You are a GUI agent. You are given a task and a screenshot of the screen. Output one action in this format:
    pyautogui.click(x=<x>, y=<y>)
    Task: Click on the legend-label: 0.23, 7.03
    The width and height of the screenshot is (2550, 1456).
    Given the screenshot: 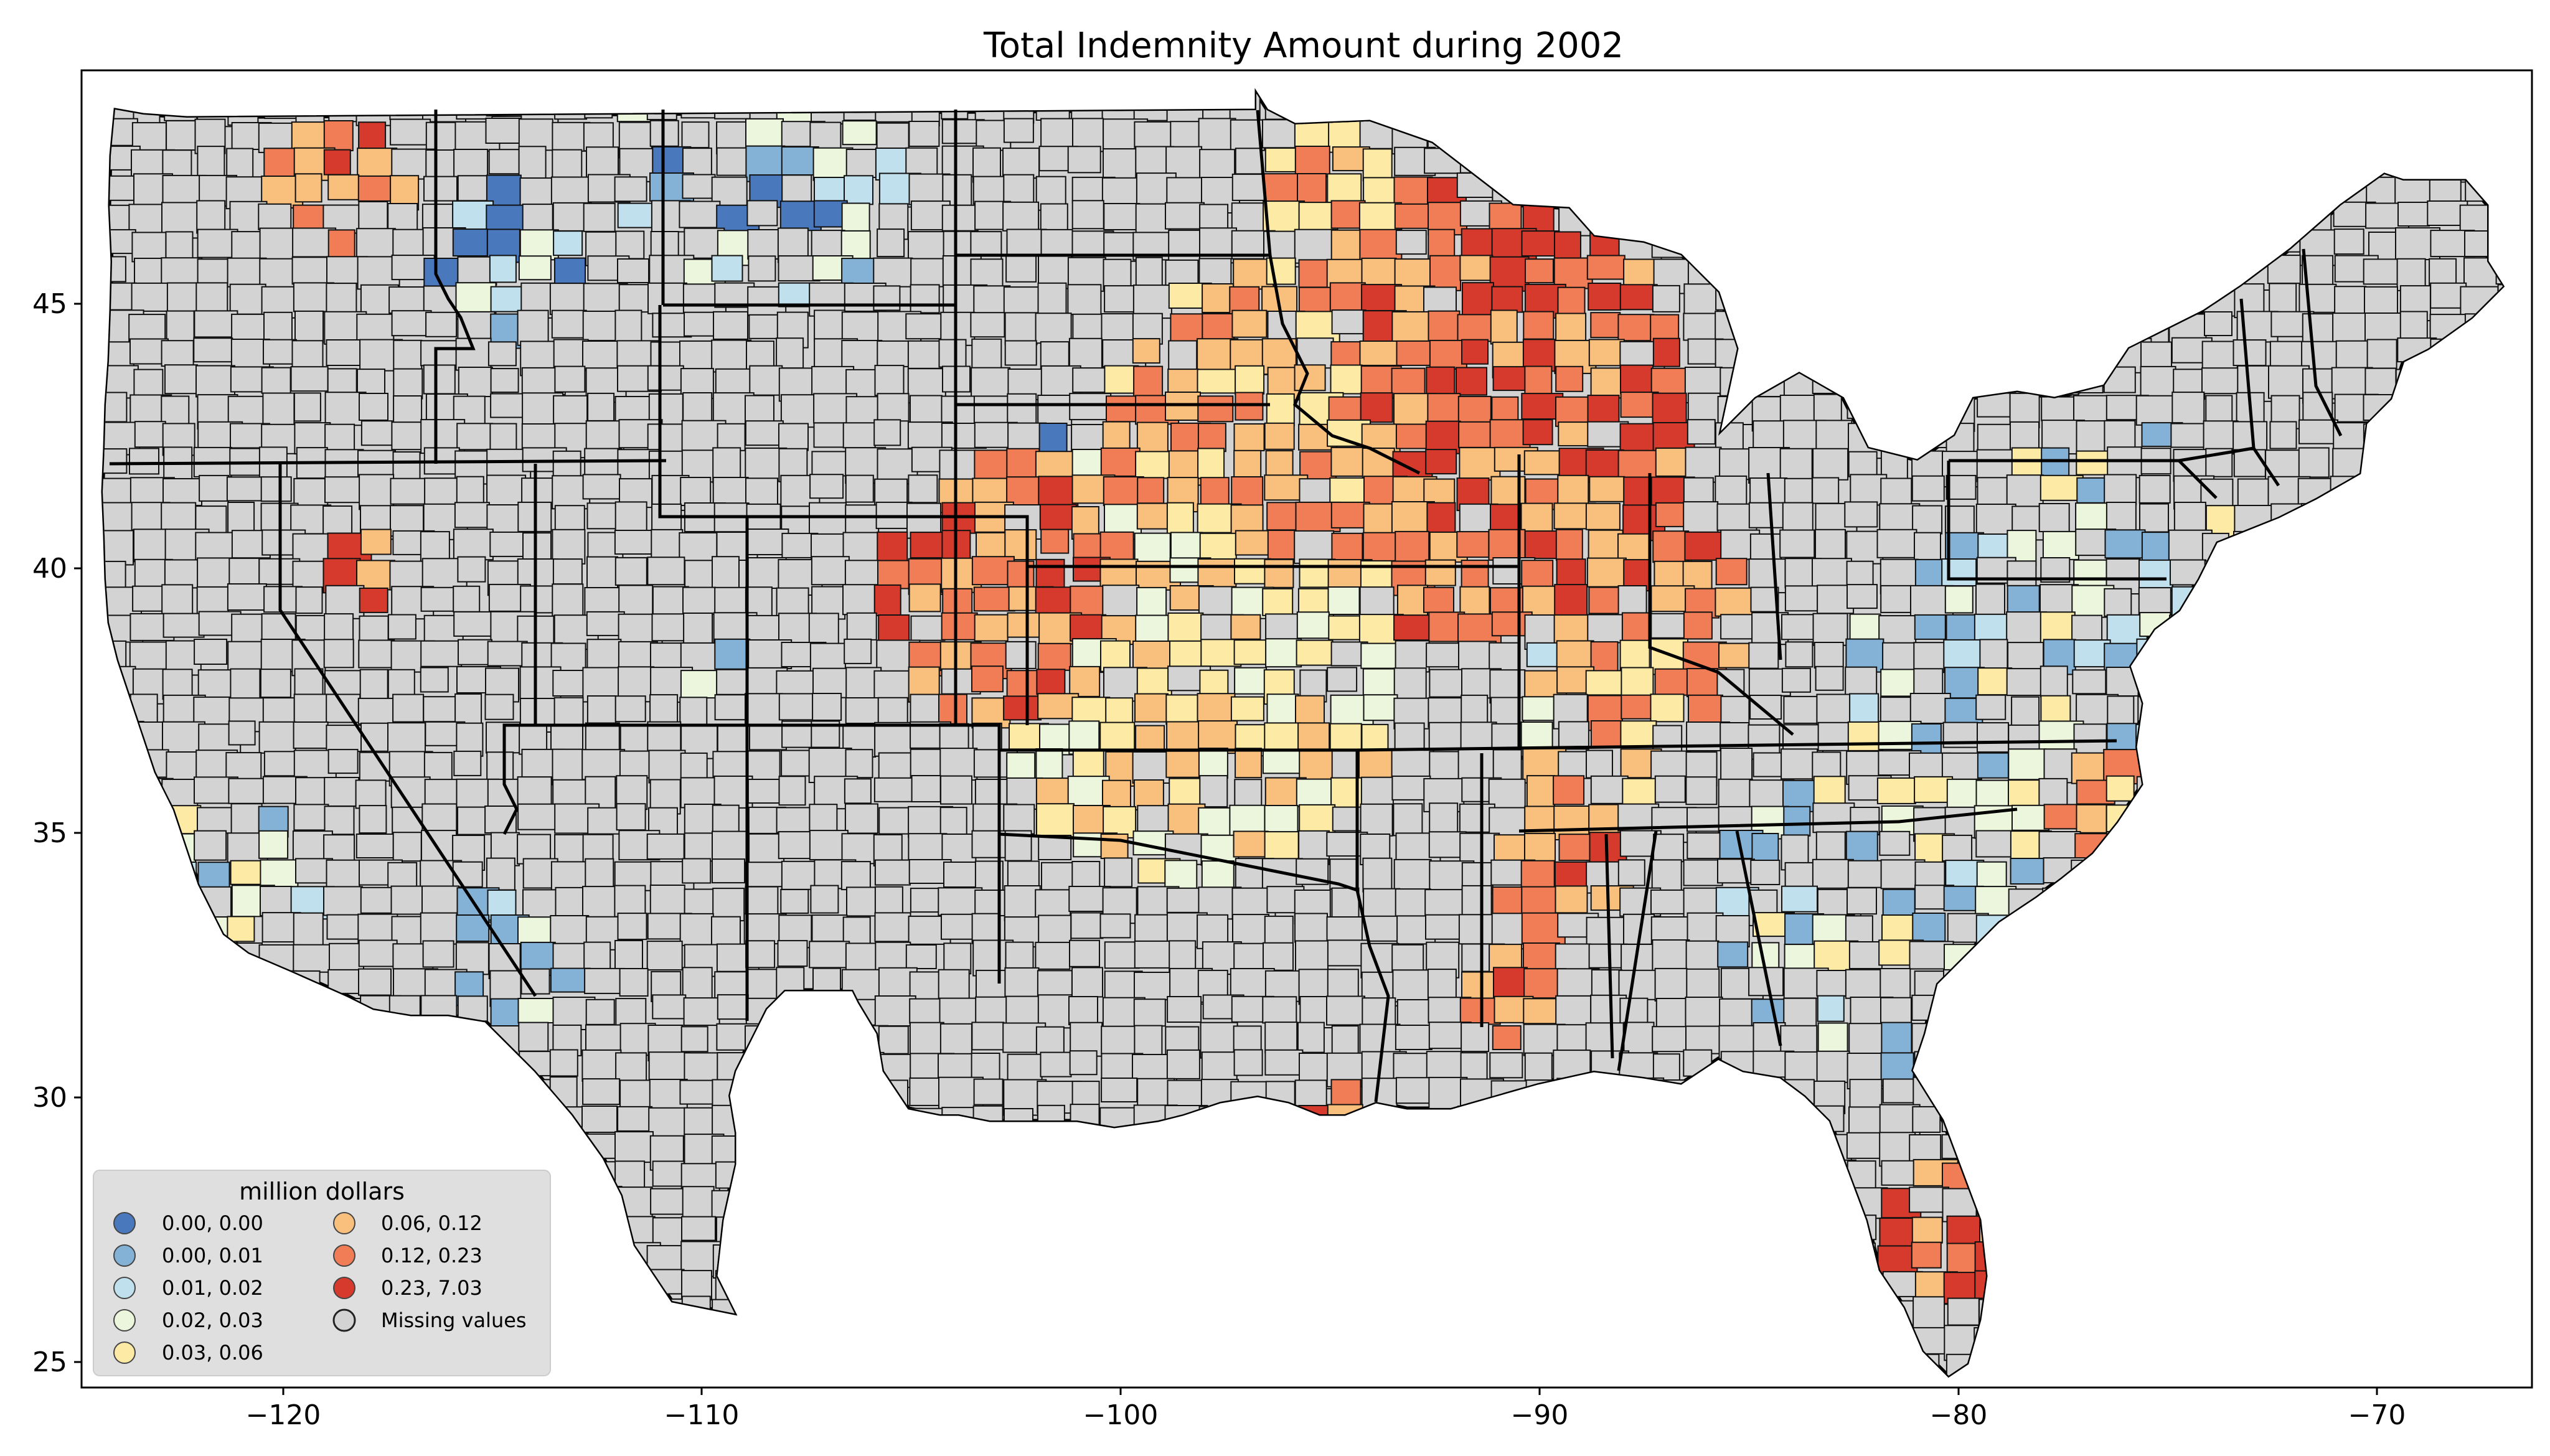 What is the action you would take?
    pyautogui.click(x=431, y=1288)
    